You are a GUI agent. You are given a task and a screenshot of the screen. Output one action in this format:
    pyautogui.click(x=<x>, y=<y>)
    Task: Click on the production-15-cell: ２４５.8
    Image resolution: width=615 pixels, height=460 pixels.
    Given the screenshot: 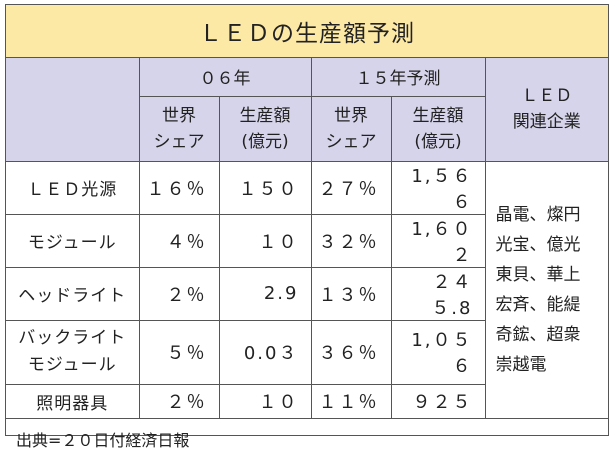 What is the action you would take?
    pyautogui.click(x=437, y=293)
    